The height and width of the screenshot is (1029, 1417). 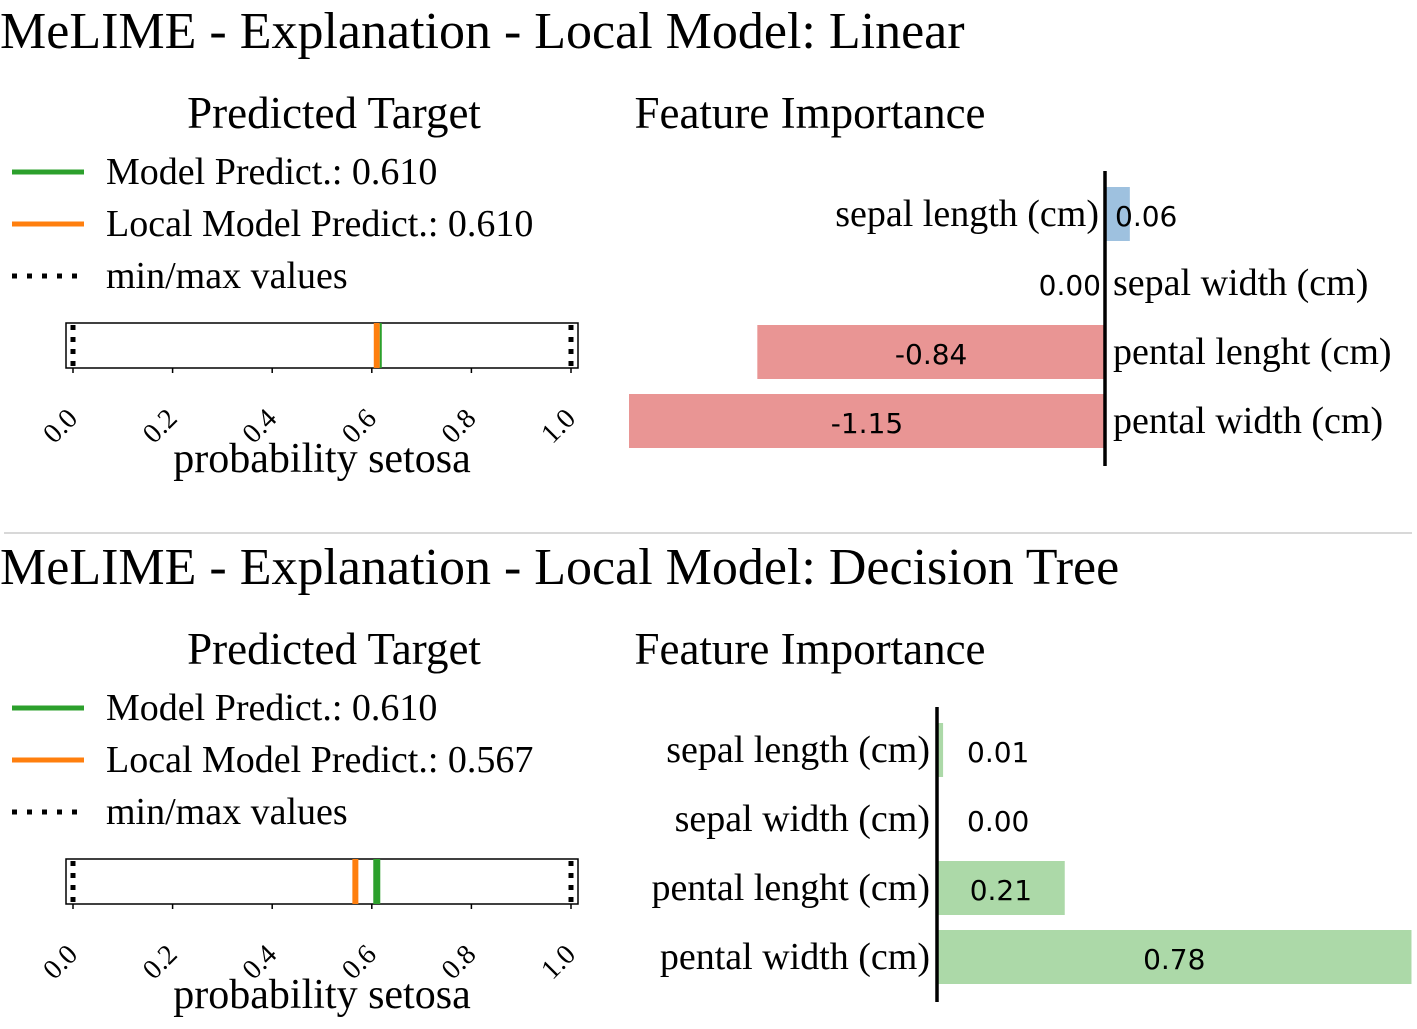 I want to click on feature-value-label: 0.21, so click(x=1001, y=890).